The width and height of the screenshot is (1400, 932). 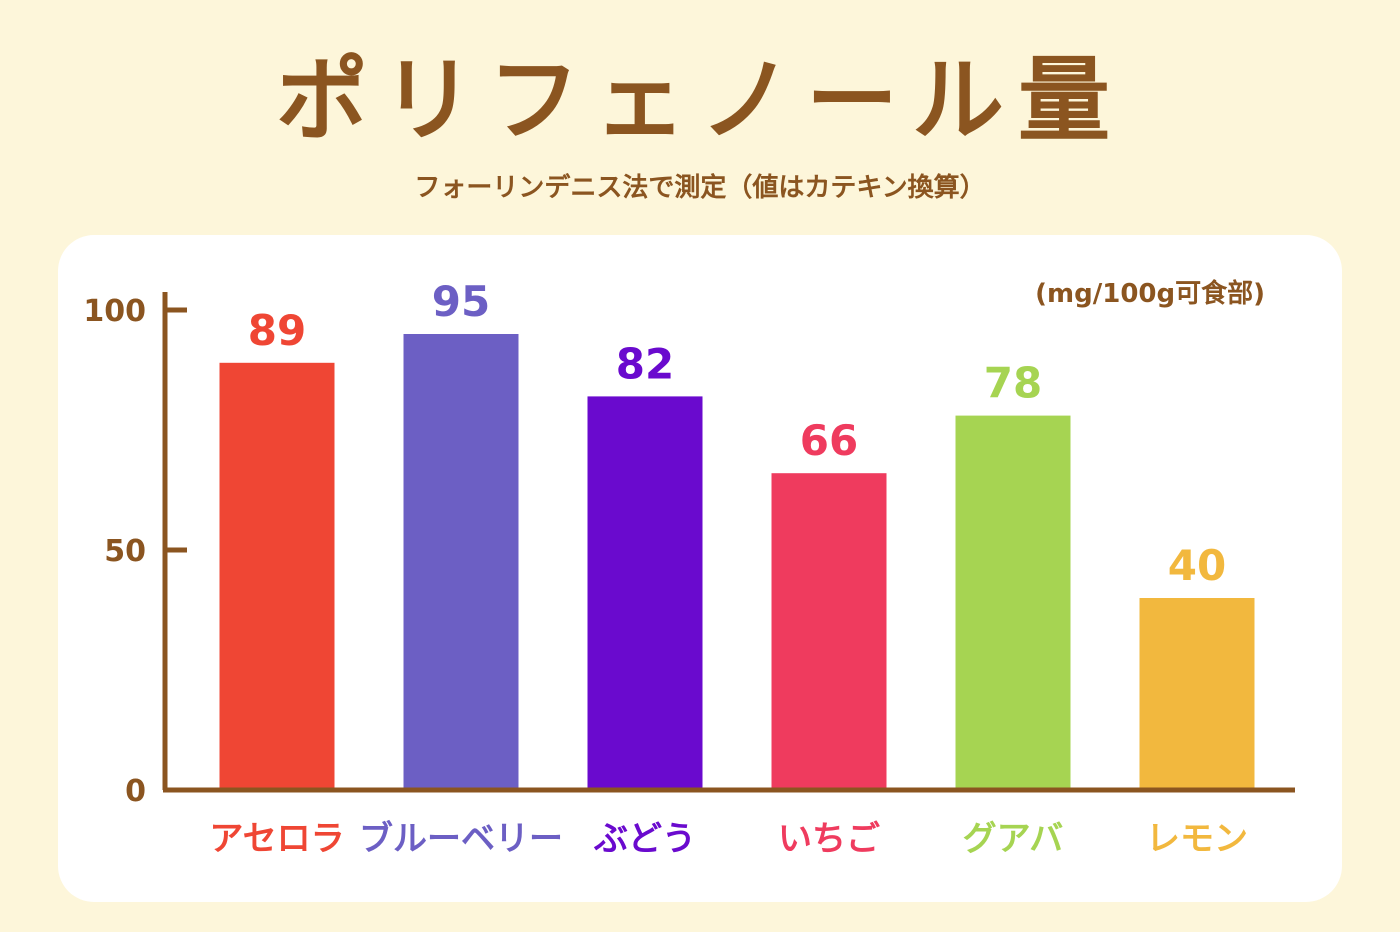 I want to click on y-tick-label: 50, so click(x=125, y=551).